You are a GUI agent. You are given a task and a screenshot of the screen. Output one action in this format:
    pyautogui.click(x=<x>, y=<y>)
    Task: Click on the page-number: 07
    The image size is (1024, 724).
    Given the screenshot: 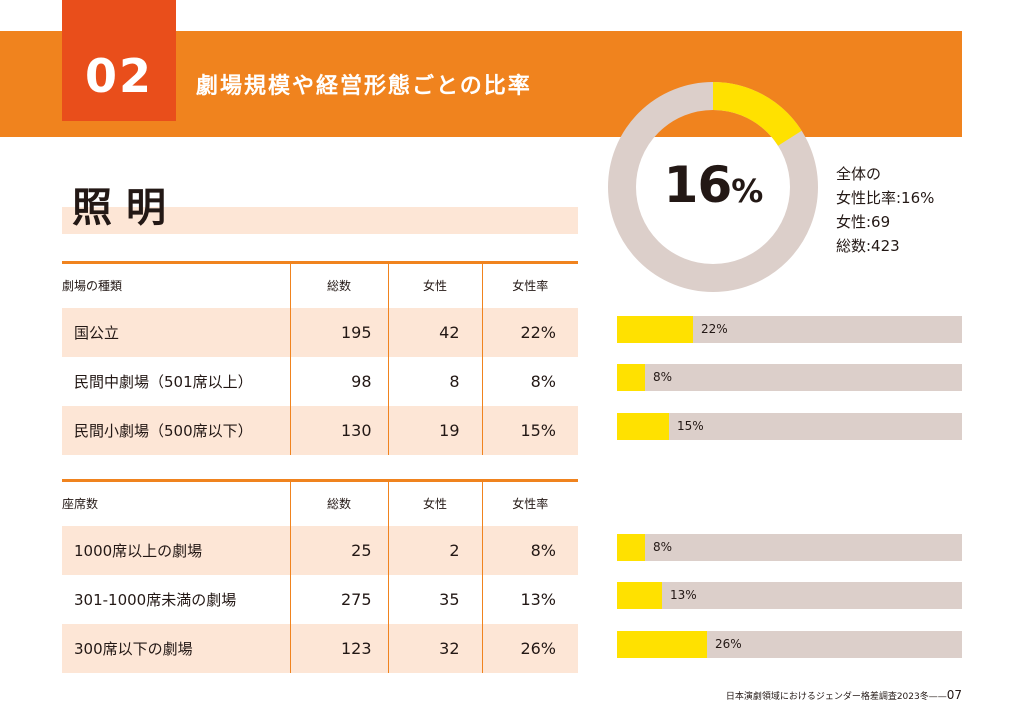 What is the action you would take?
    pyautogui.click(x=954, y=695)
    